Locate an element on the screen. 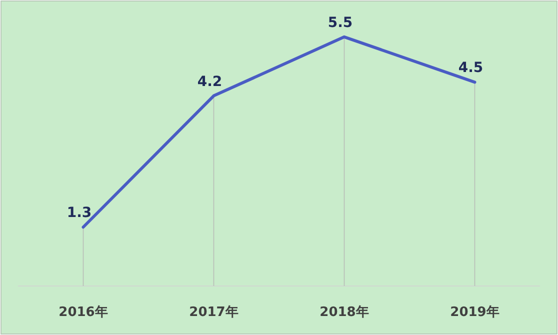  x-tick-label: 2017年 is located at coordinates (213, 312).